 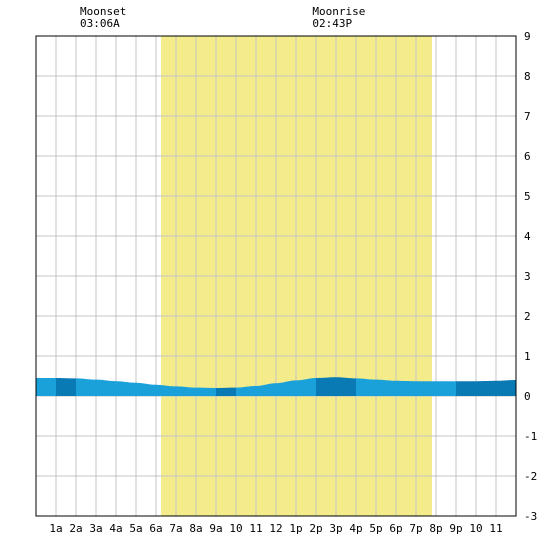 What do you see at coordinates (527, 116) in the screenshot?
I see `y-tick-label: 7` at bounding box center [527, 116].